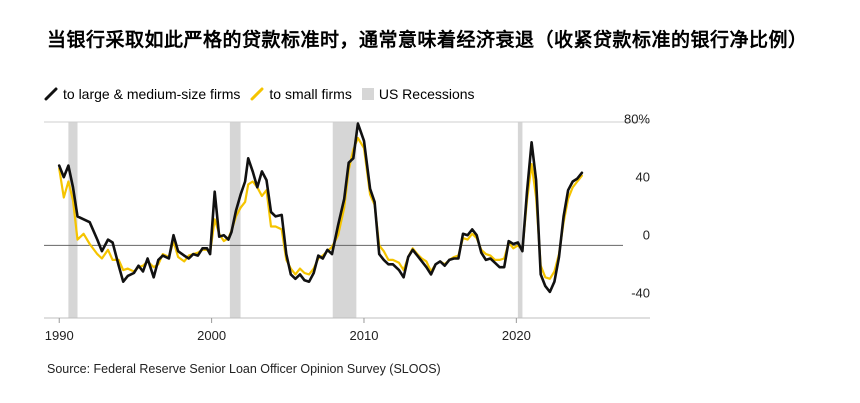 This screenshot has width=860, height=403. Describe the element at coordinates (516, 335) in the screenshot. I see `x-tick-label-2020: 2020` at that location.